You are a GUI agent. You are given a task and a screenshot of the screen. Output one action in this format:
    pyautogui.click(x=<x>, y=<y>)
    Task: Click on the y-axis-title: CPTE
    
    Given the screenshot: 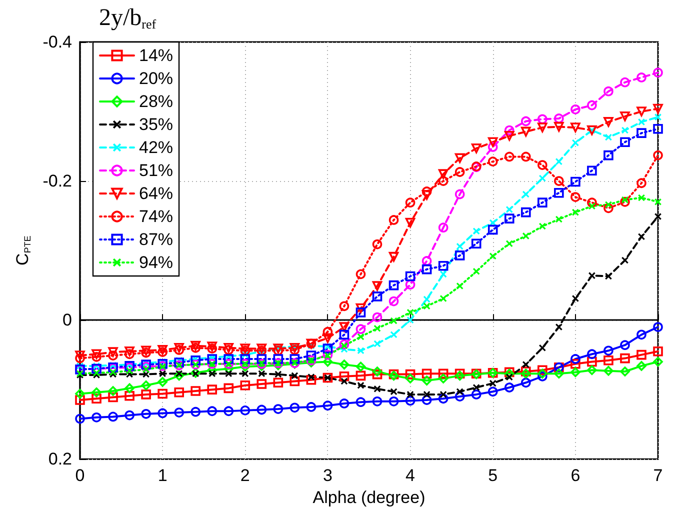 What is the action you would take?
    pyautogui.click(x=22, y=251)
    